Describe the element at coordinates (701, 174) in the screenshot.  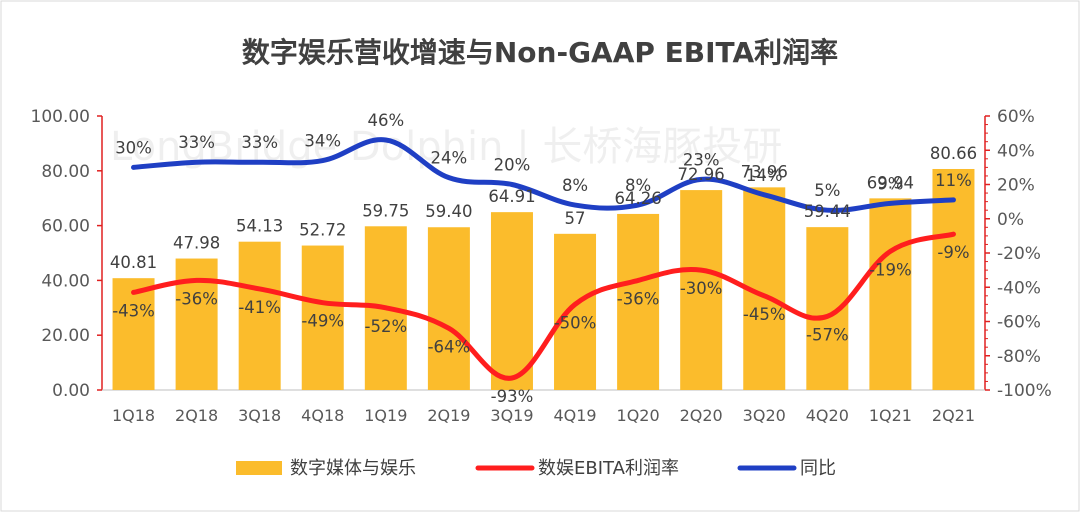
I see `bar-value-label: 72.96` at that location.